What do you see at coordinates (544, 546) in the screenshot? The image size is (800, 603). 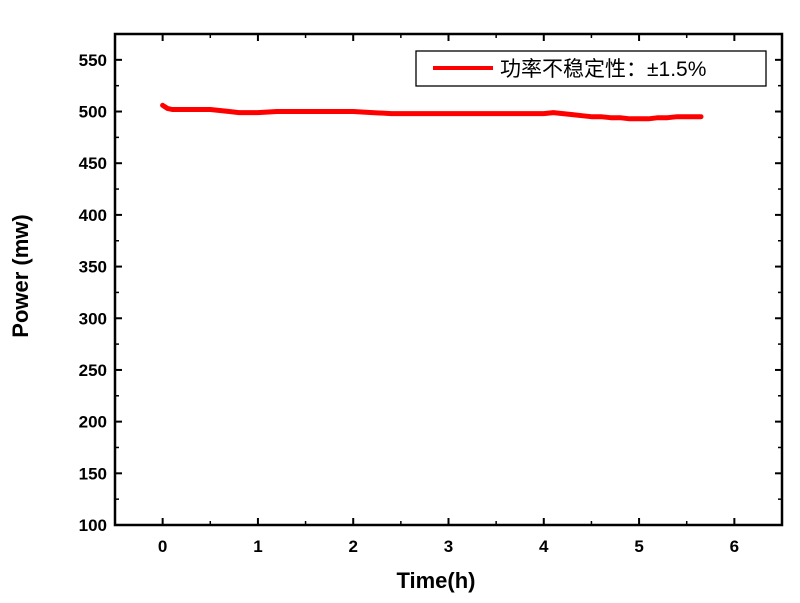 I see `x-tick-label: 4` at bounding box center [544, 546].